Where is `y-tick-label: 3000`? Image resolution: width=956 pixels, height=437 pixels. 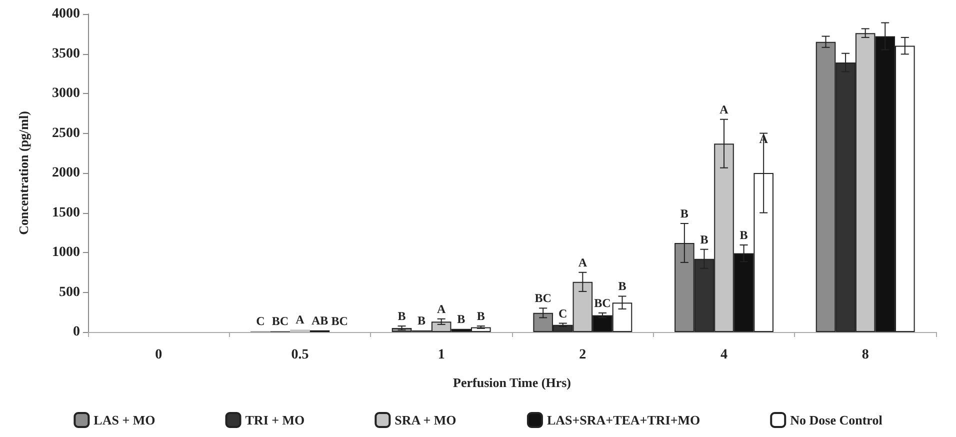
y-tick-label: 3000 is located at coordinates (66, 93).